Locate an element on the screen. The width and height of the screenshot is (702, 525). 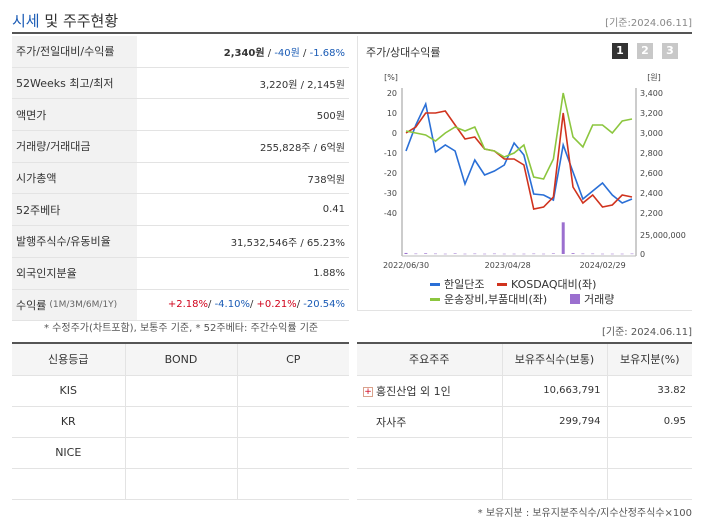
par-value-row: 액면가 500원 is located at coordinates (180, 115).